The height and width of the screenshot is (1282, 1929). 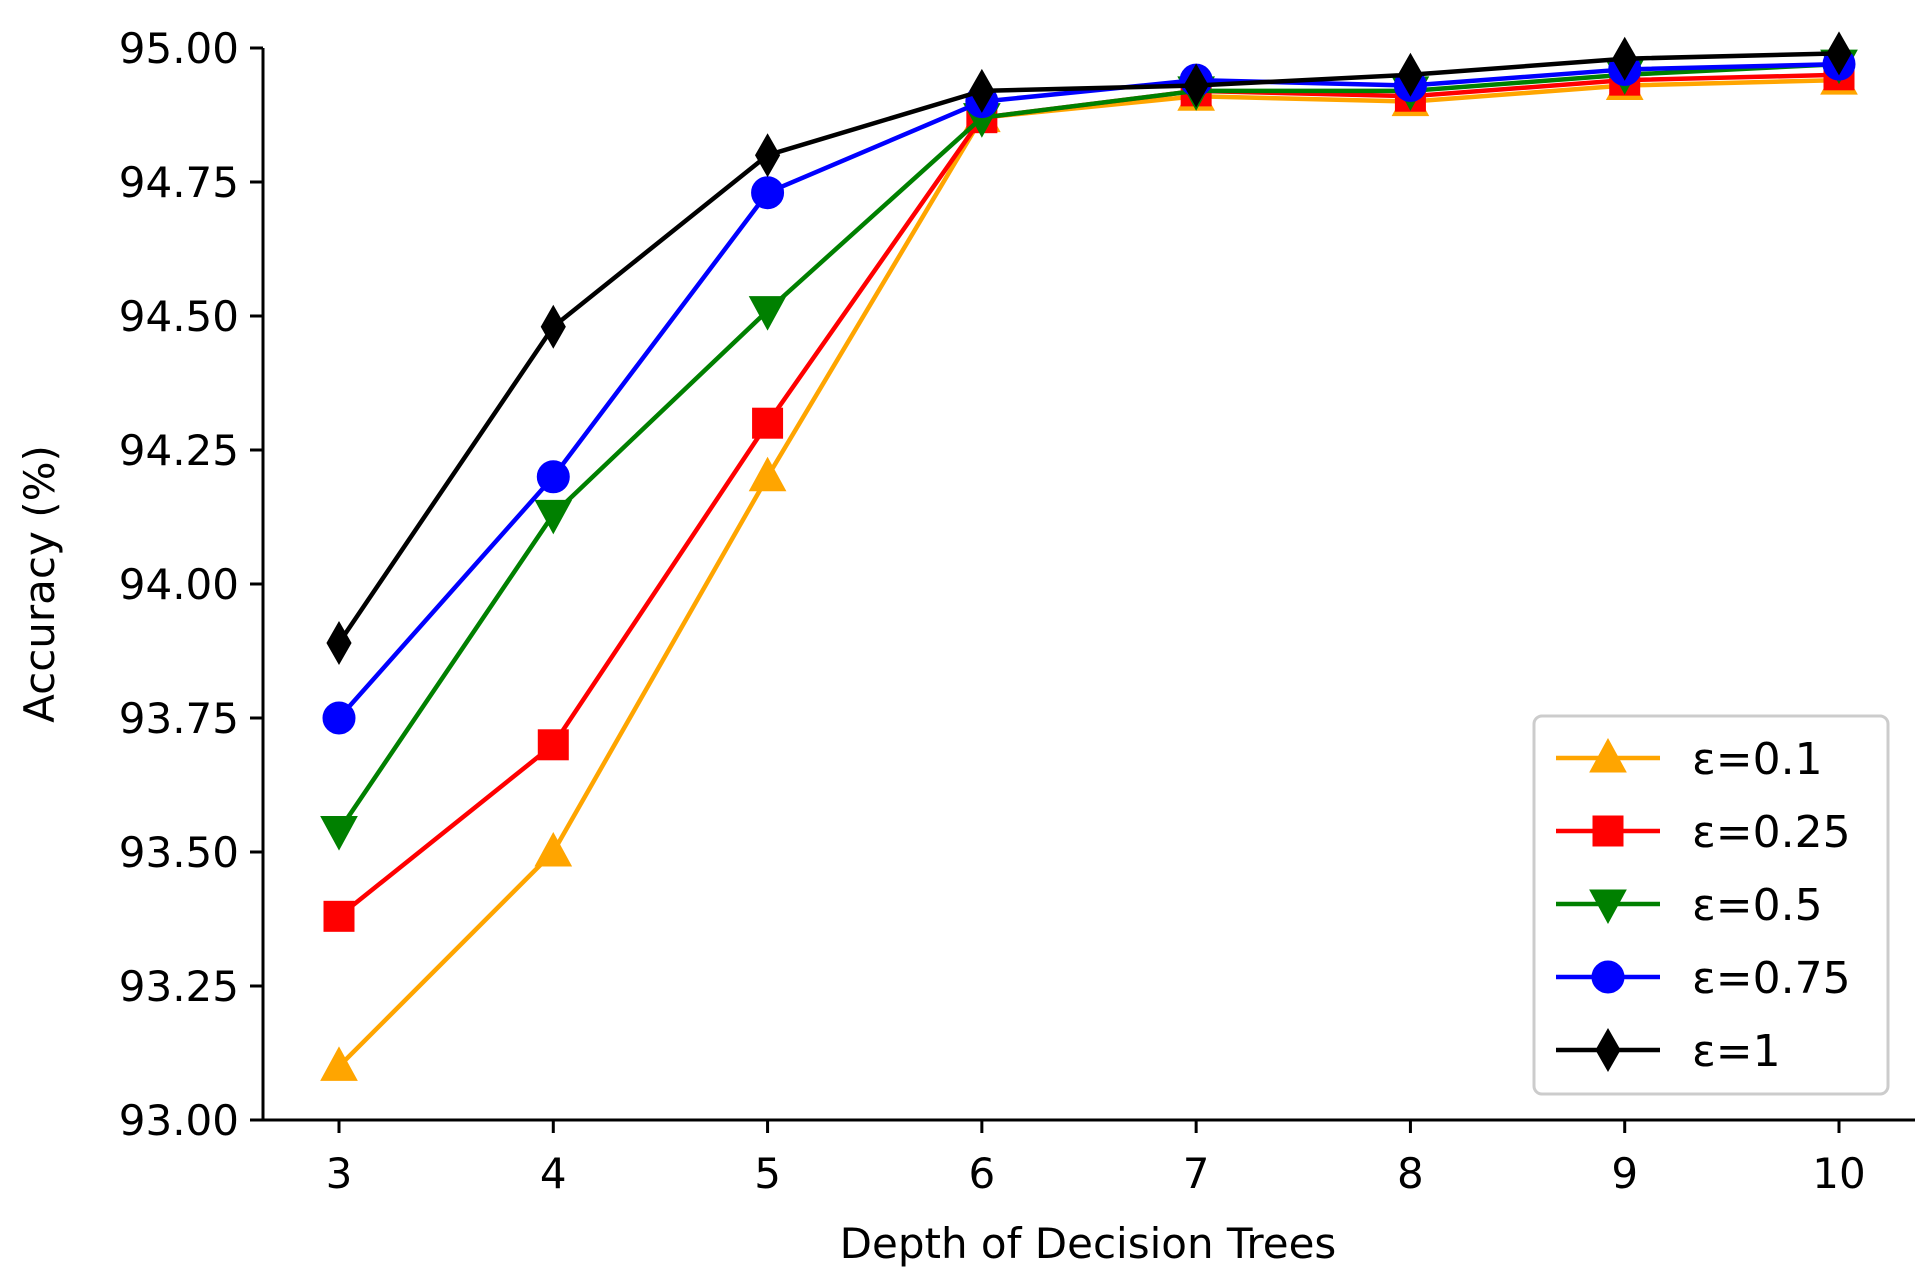 What do you see at coordinates (179, 1120) in the screenshot?
I see `y-tick-label: 93.00` at bounding box center [179, 1120].